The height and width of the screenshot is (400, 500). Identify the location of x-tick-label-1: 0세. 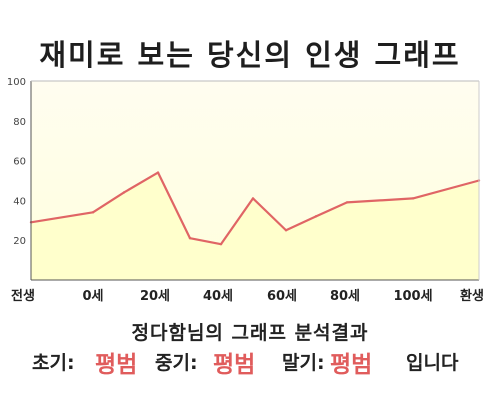
(92, 296).